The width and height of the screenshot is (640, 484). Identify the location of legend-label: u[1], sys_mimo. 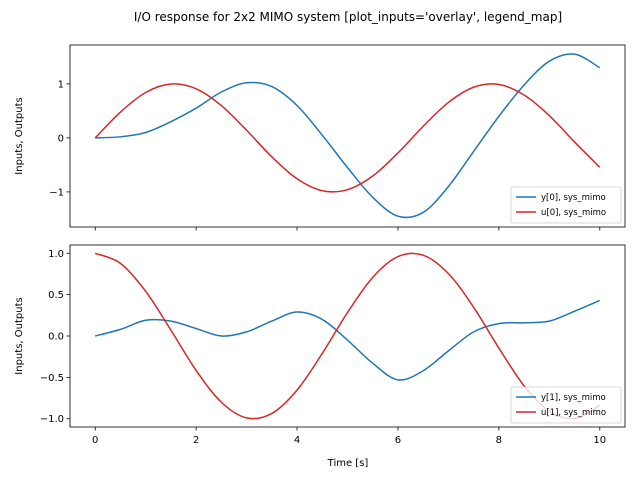
(573, 413).